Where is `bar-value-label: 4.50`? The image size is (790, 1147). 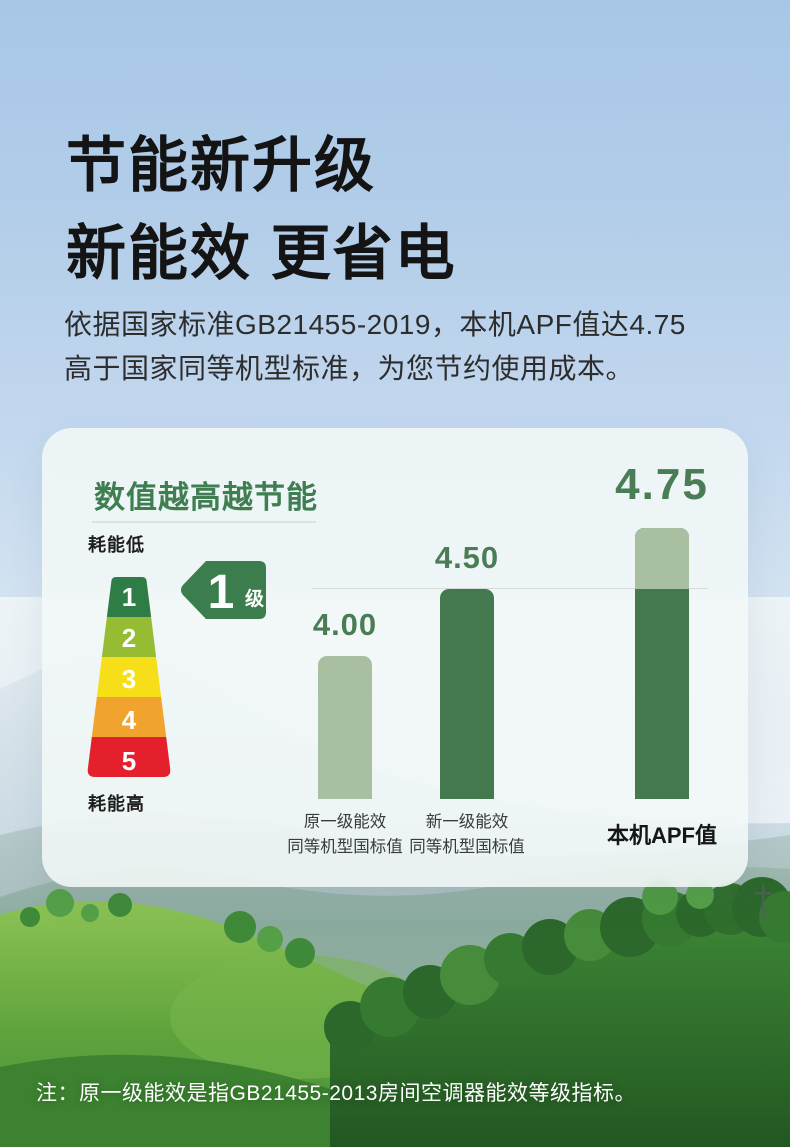 bar-value-label: 4.50 is located at coordinates (467, 557).